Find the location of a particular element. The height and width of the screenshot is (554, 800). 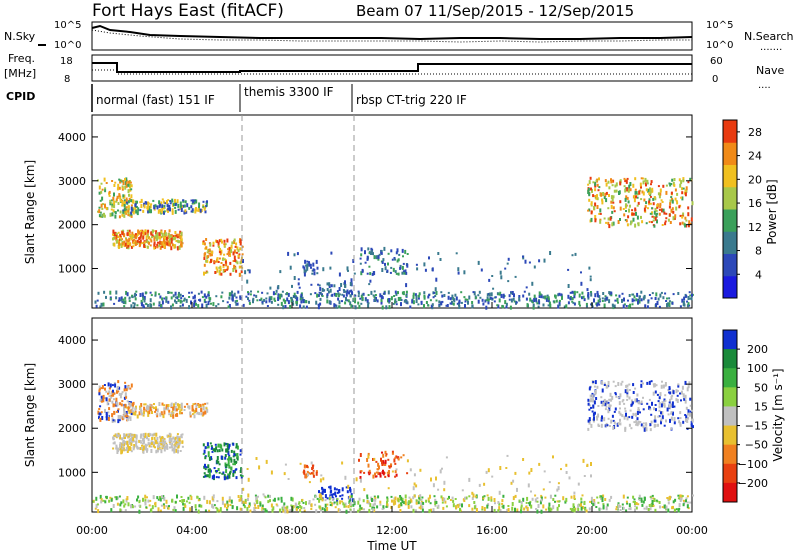

colorbar-frame is located at coordinates (730, 209).